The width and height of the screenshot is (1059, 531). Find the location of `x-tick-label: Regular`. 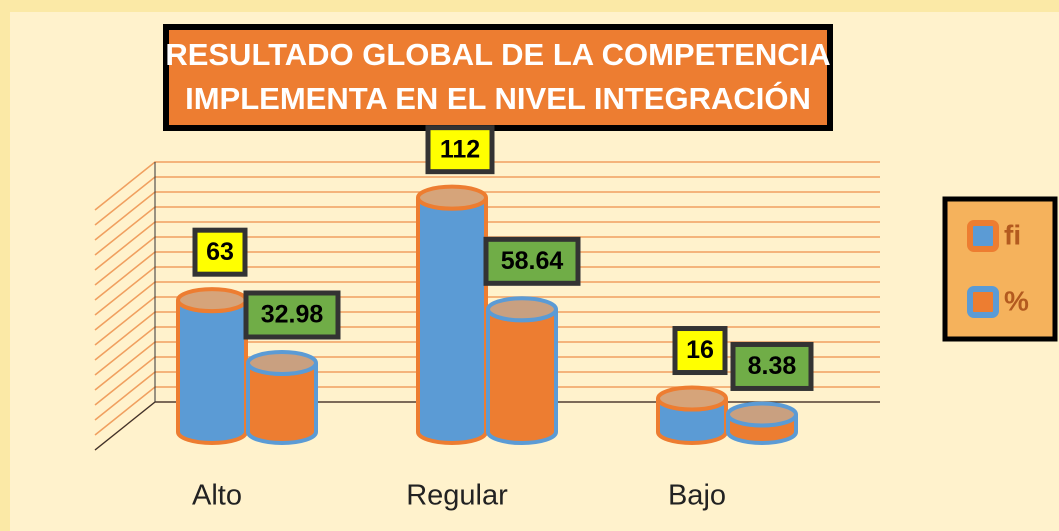

x-tick-label: Regular is located at coordinates (457, 496).